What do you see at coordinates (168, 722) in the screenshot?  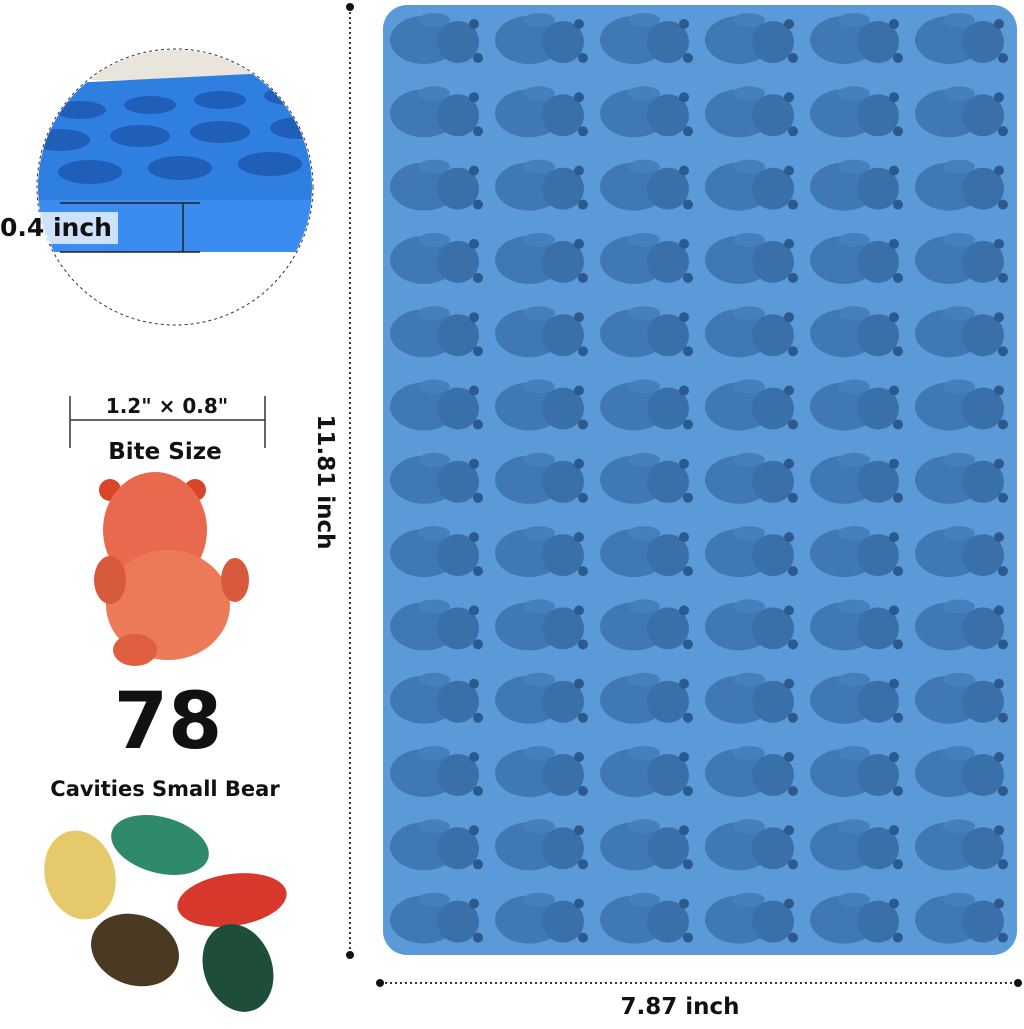 I see `cavity-count: 78` at bounding box center [168, 722].